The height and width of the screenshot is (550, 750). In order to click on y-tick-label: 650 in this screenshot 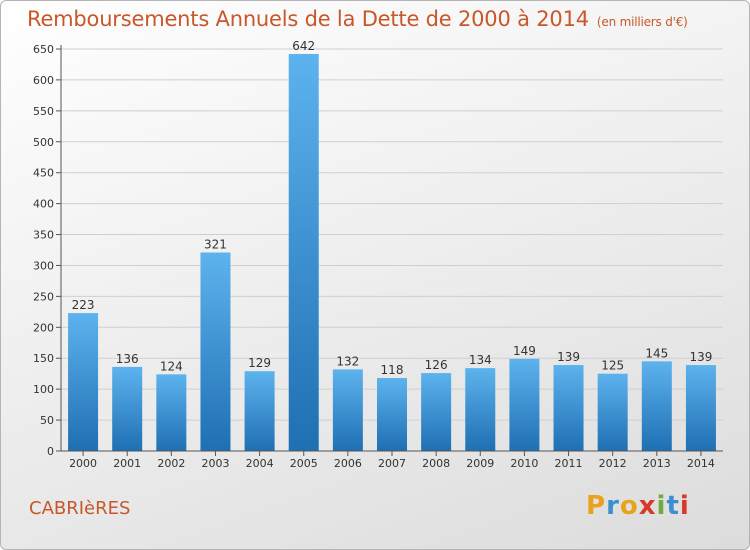, I will do `click(43, 49)`.